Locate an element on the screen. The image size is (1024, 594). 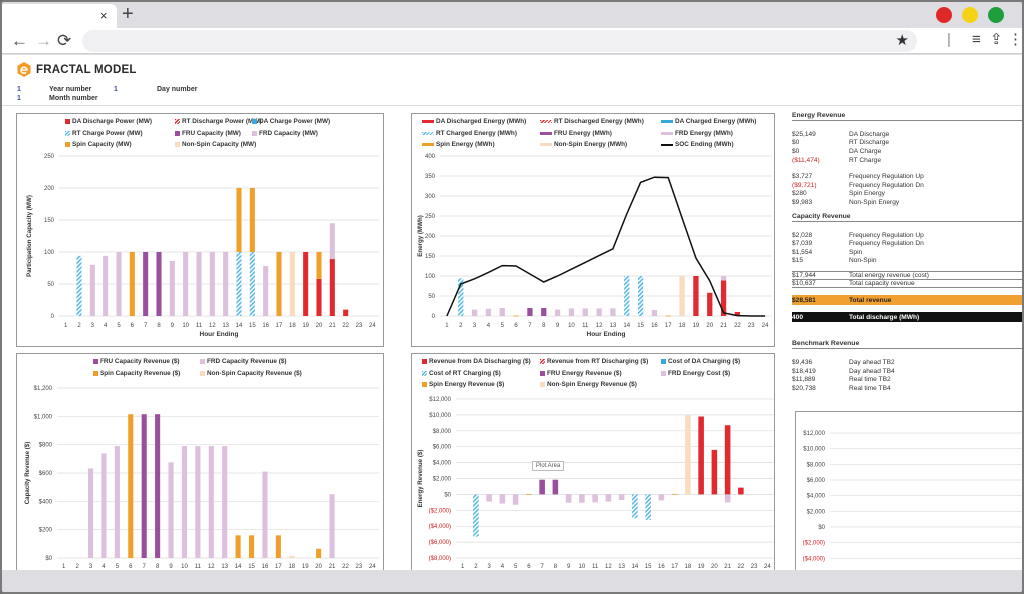
legend-item-non-spin-capacity-revenue: Non-Spin Capacity Revenue ($) is located at coordinates (251, 373).